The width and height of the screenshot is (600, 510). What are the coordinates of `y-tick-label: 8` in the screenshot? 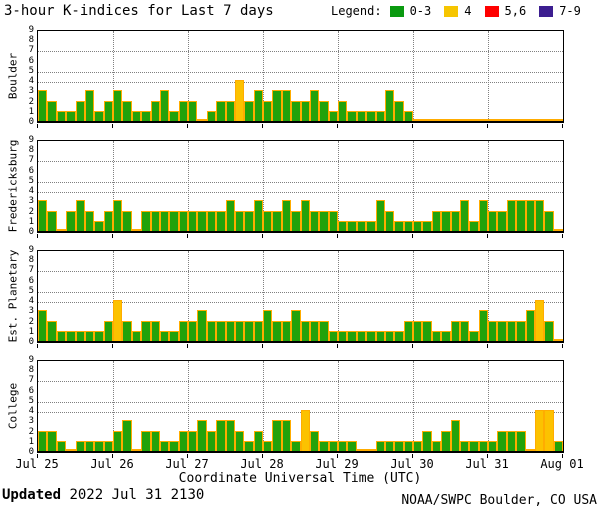 It's located at (31, 150).